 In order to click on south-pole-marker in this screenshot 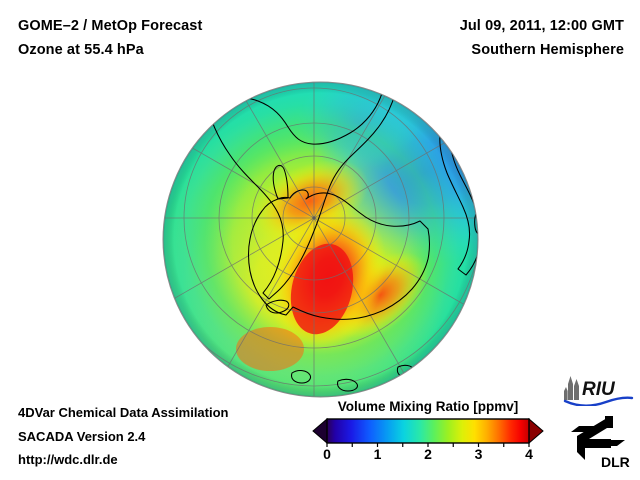, I will do `click(314, 218)`.